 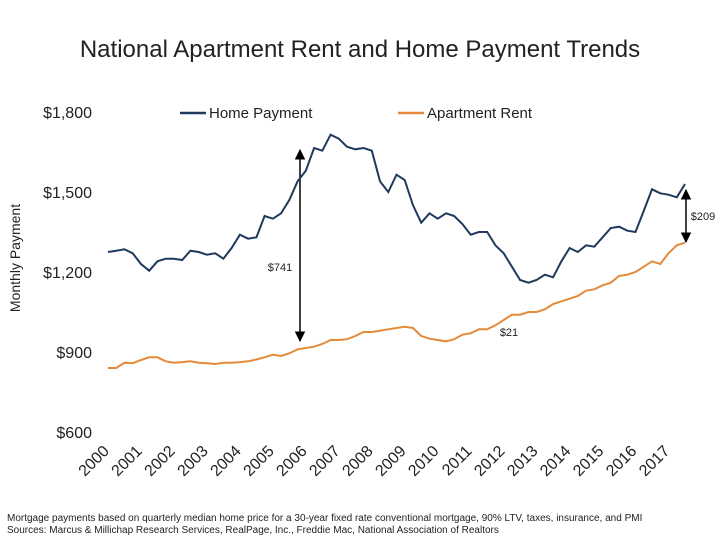 What do you see at coordinates (555, 461) in the screenshot?
I see `x-tick-label: 2014` at bounding box center [555, 461].